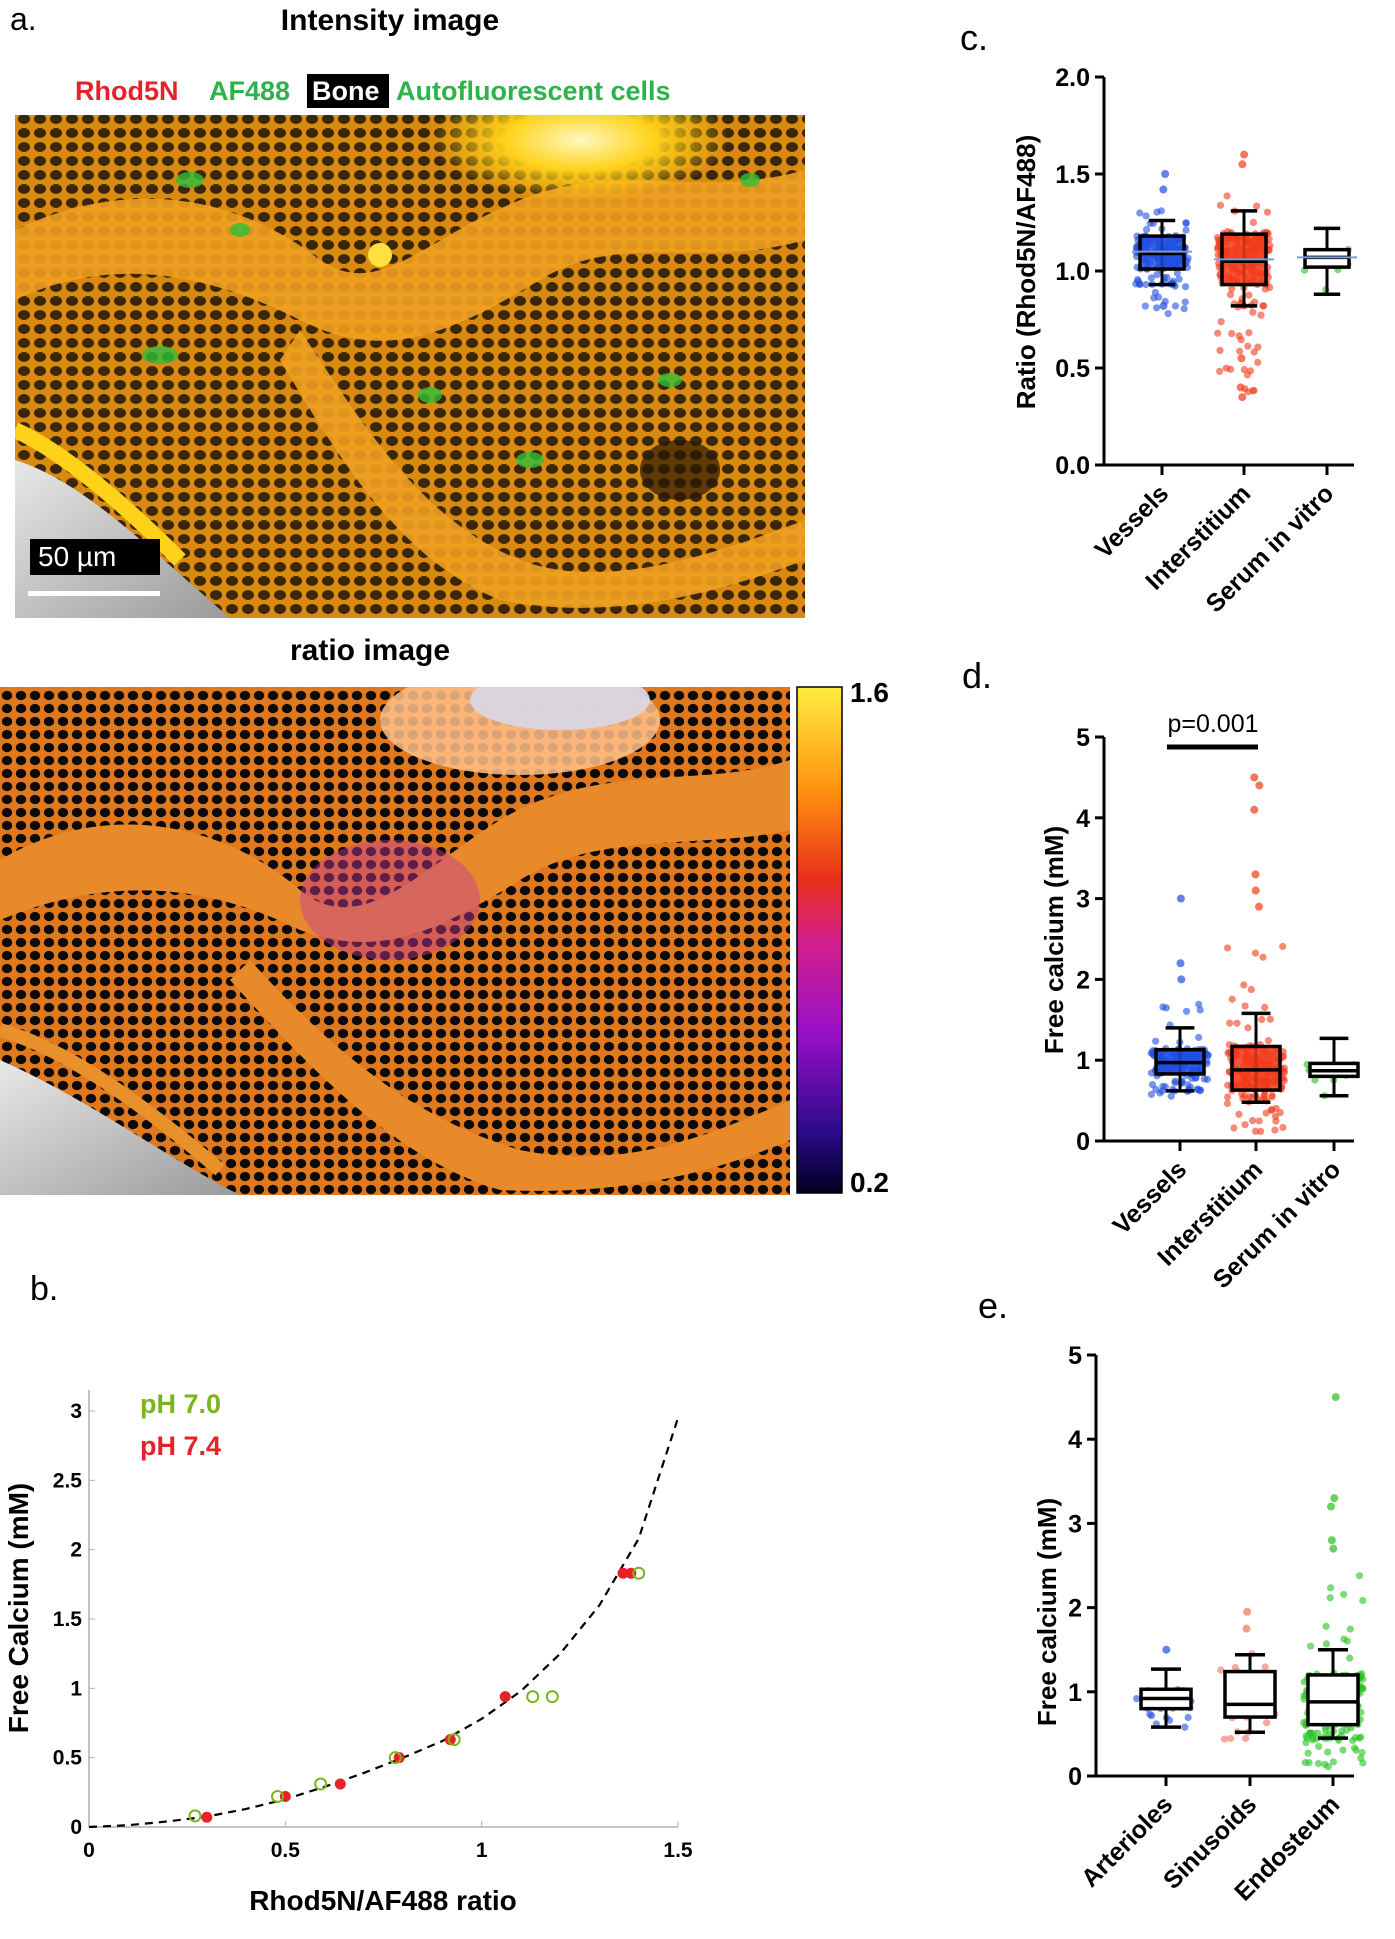 This screenshot has width=1395, height=1939. Describe the element at coordinates (869, 1182) in the screenshot. I see `colorbar-min: 0.2` at that location.